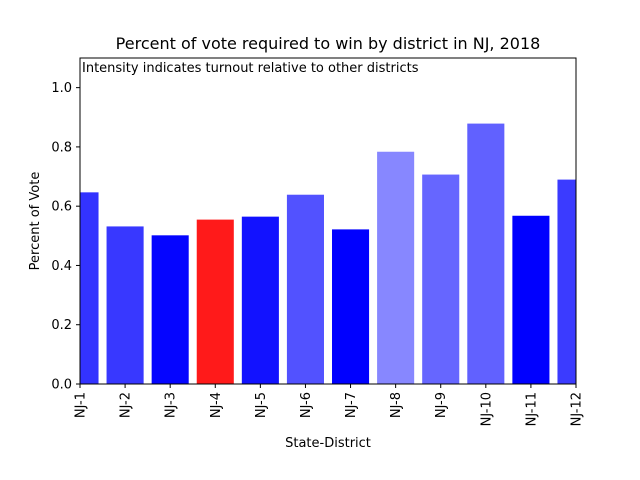  What do you see at coordinates (61, 207) in the screenshot?
I see `y-tick-label: 0.6` at bounding box center [61, 207].